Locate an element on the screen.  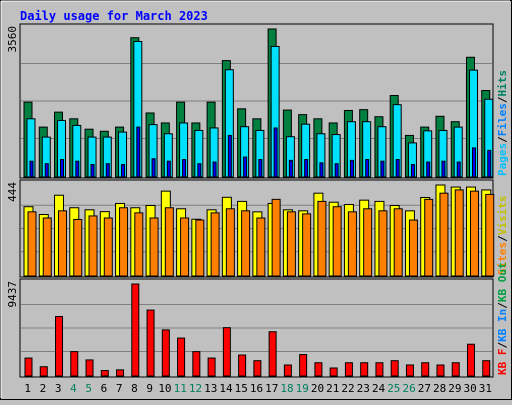
x-tick-label-day-4: 4 is located at coordinates (73, 388).